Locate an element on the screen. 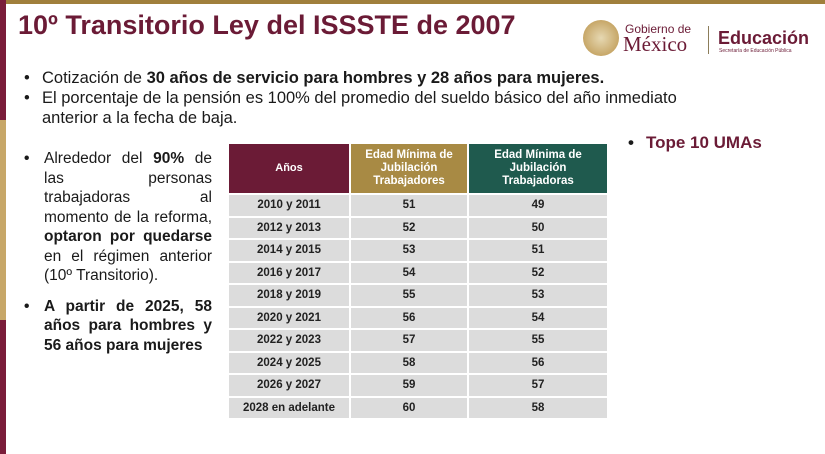 The height and width of the screenshot is (454, 825). cell-men: 52 is located at coordinates (409, 227).